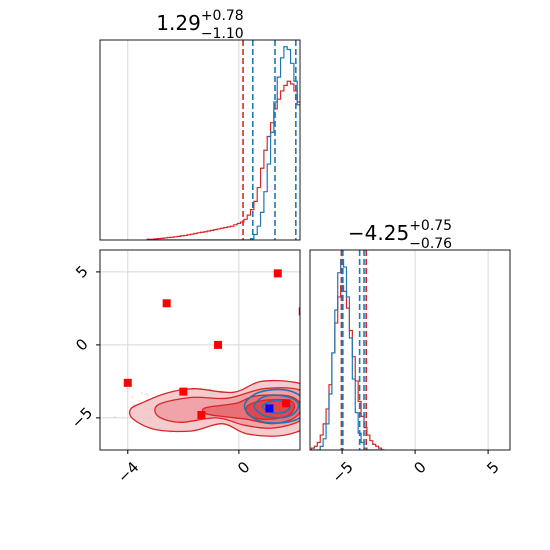 This screenshot has width=550, height=550. I want to click on hist-x-grid, so click(183, 140).